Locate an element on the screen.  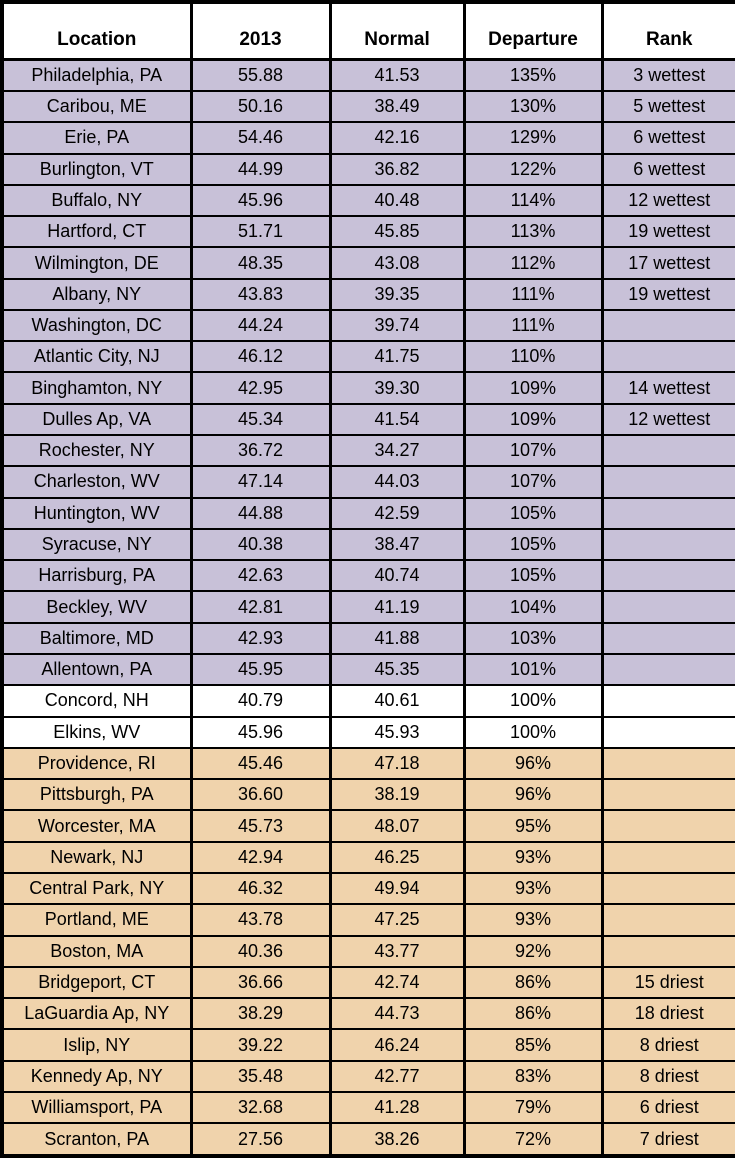
cell-departure: 111% is located at coordinates (533, 325).